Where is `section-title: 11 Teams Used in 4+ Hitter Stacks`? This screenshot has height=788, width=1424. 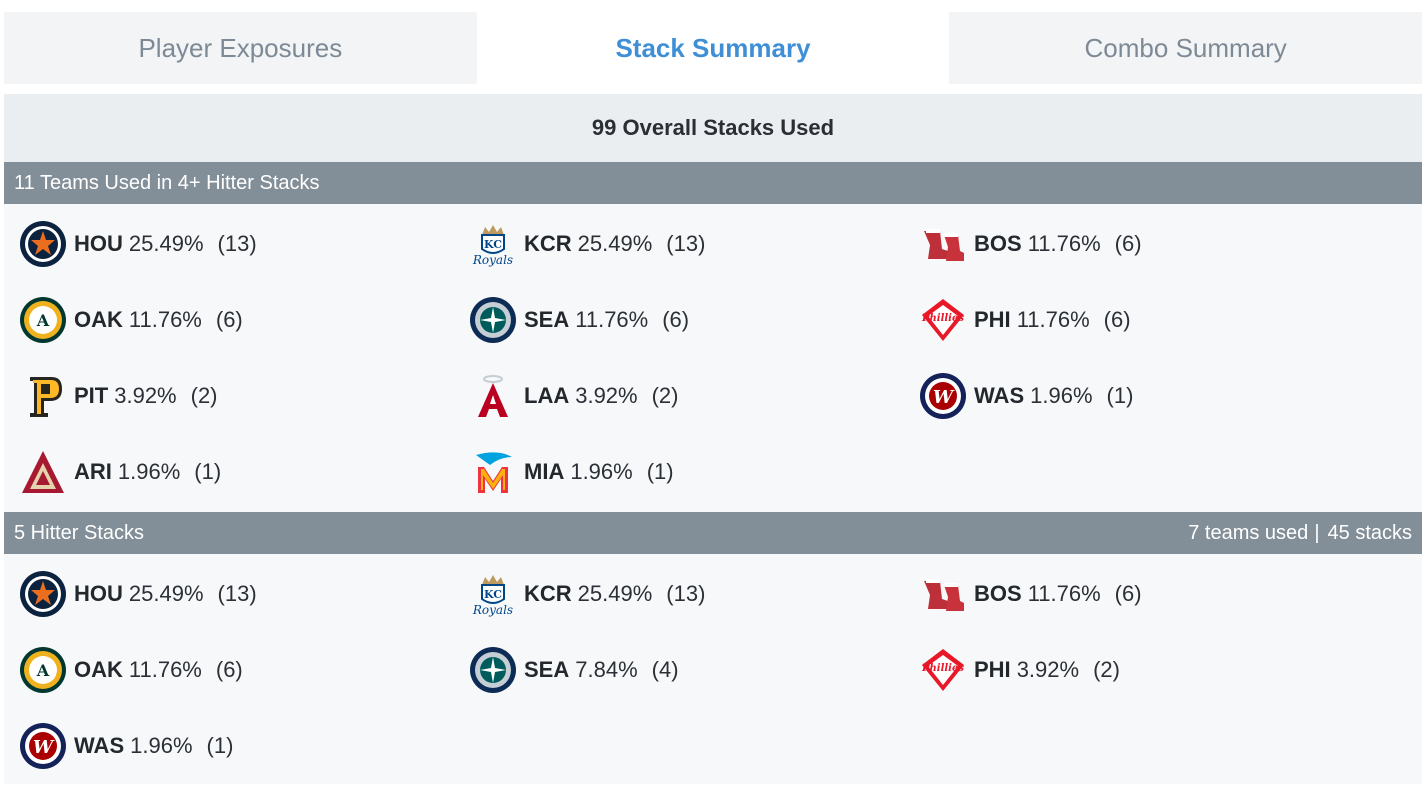
section-title: 11 Teams Used in 4+ Hitter Stacks is located at coordinates (167, 182).